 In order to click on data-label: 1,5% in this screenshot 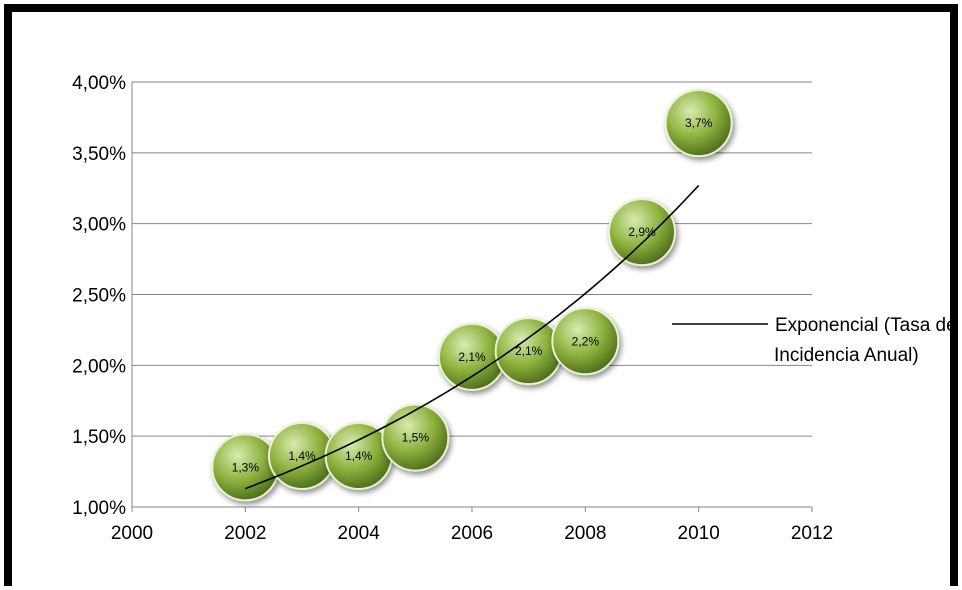, I will do `click(416, 438)`.